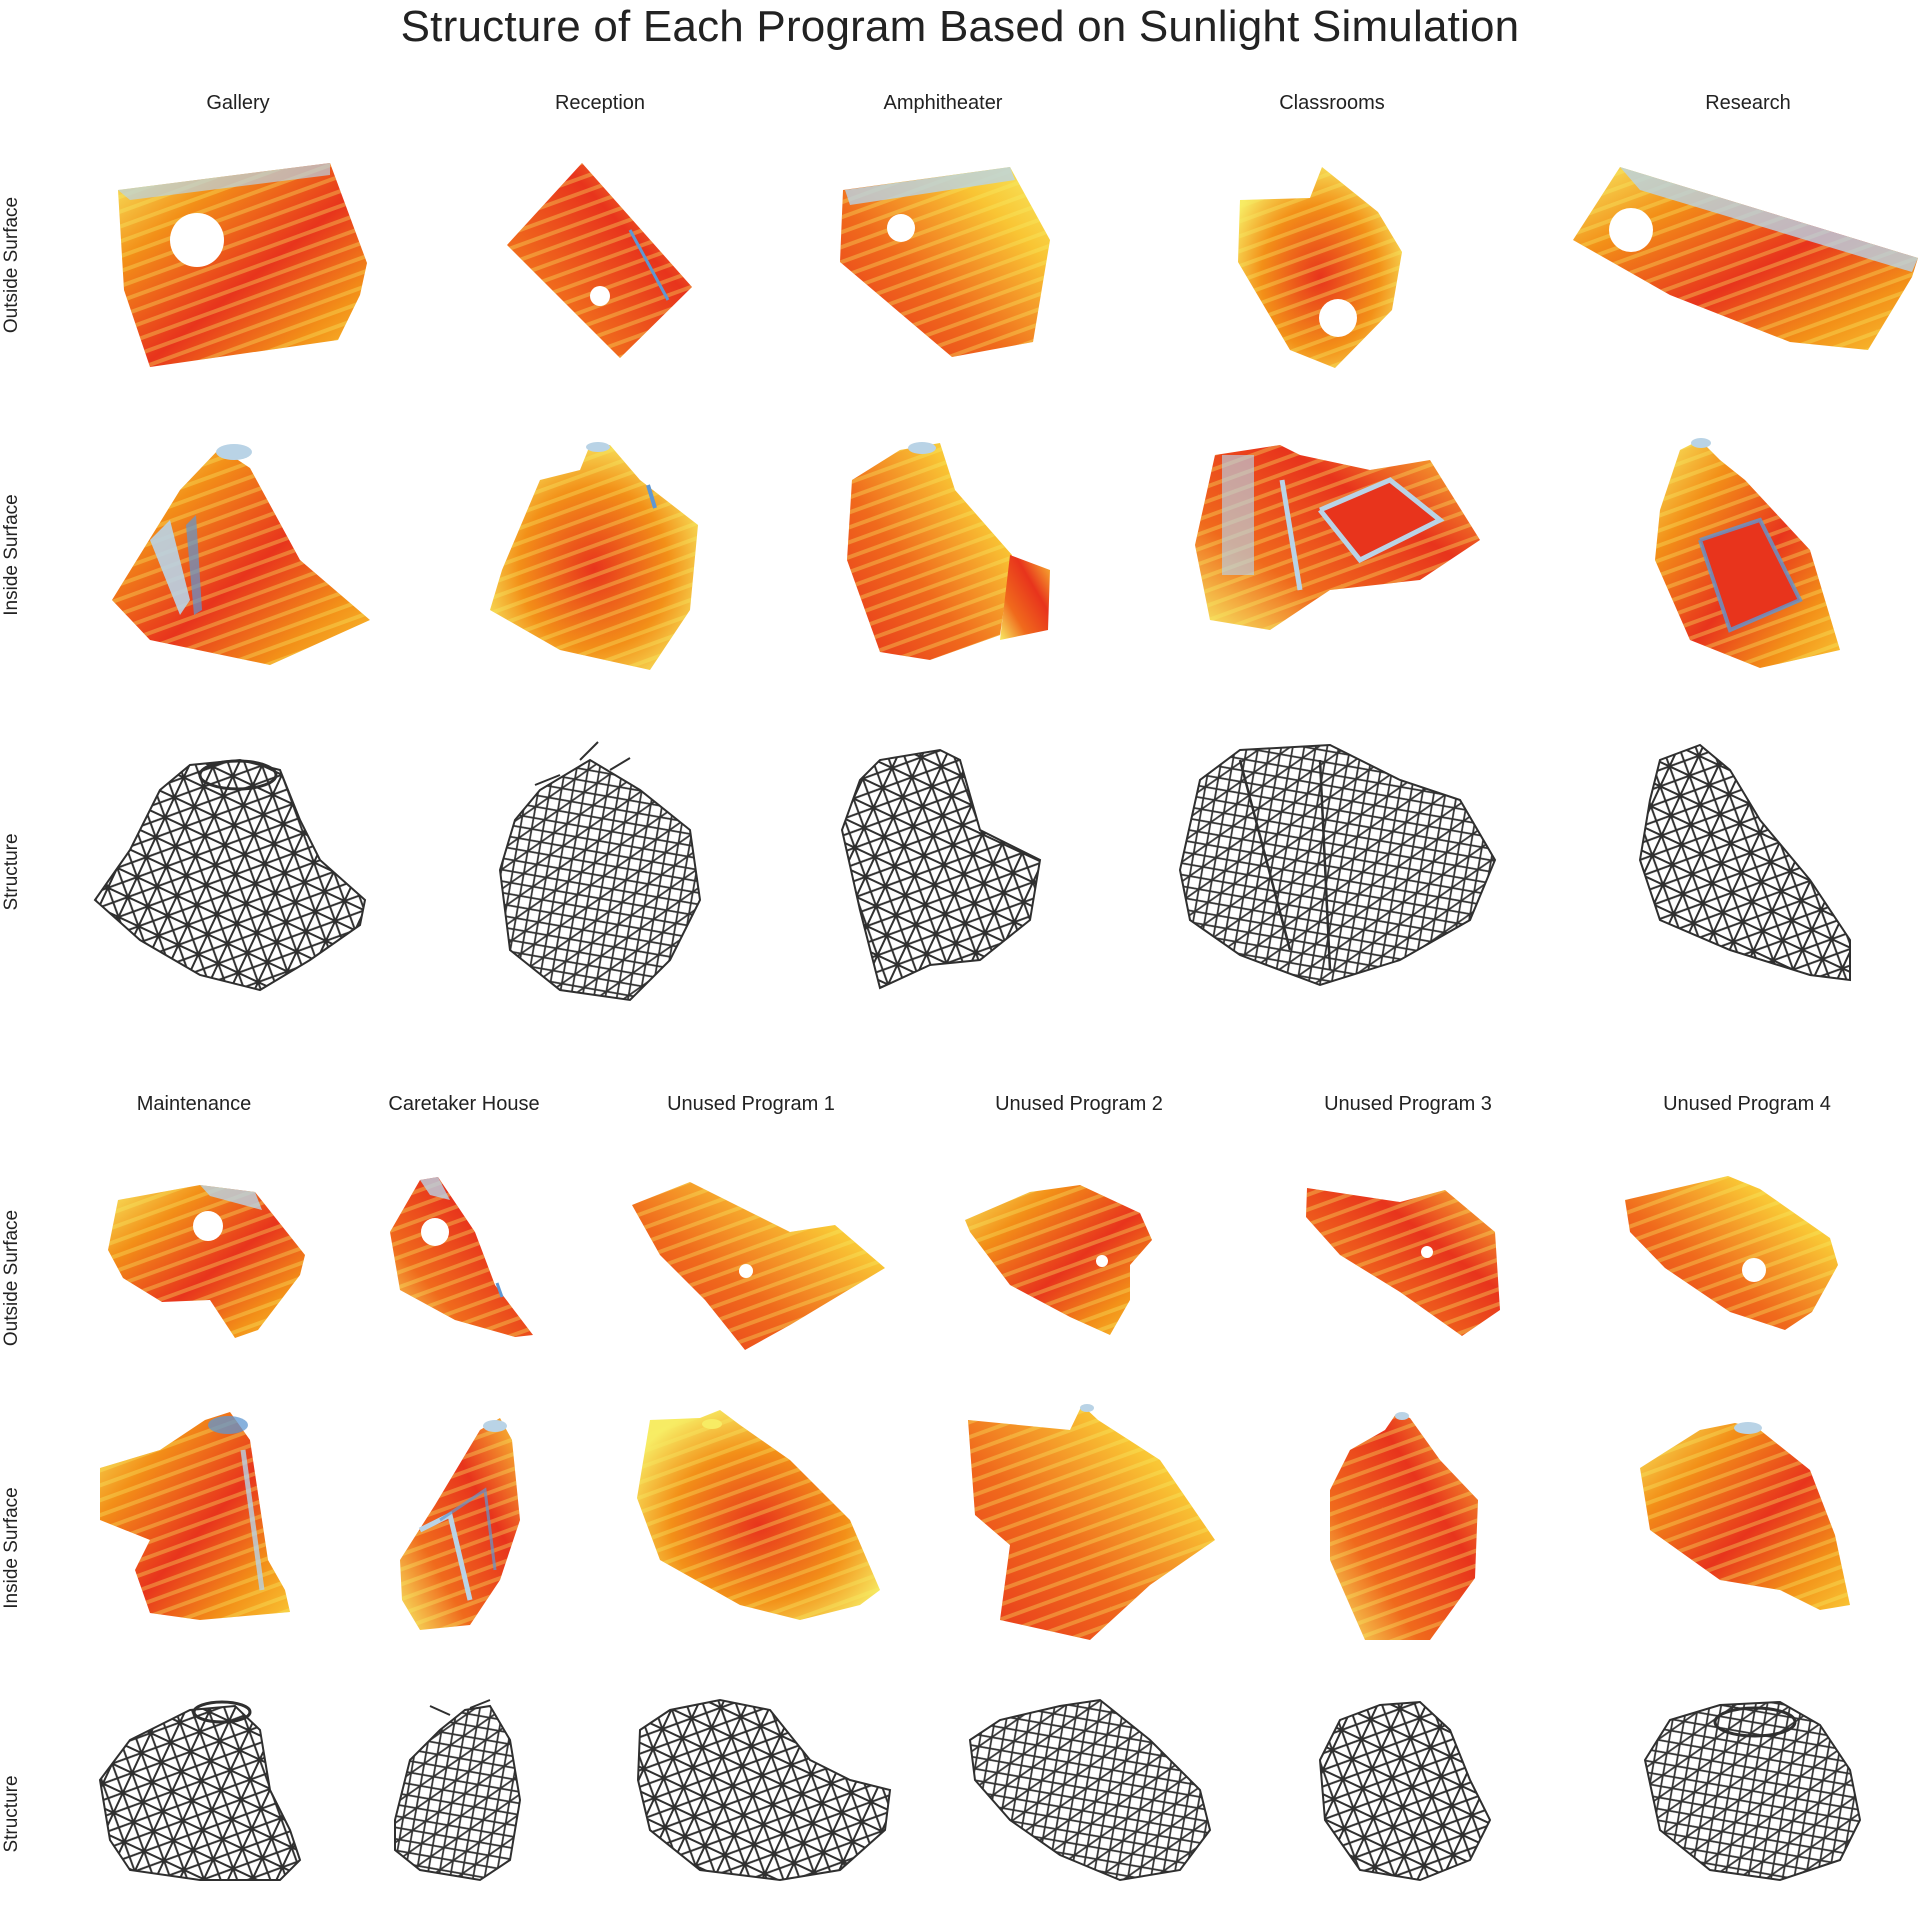 This screenshot has height=1915, width=1920. Describe the element at coordinates (195, 1516) in the screenshot. I see `maintenance-inside-surface` at that location.